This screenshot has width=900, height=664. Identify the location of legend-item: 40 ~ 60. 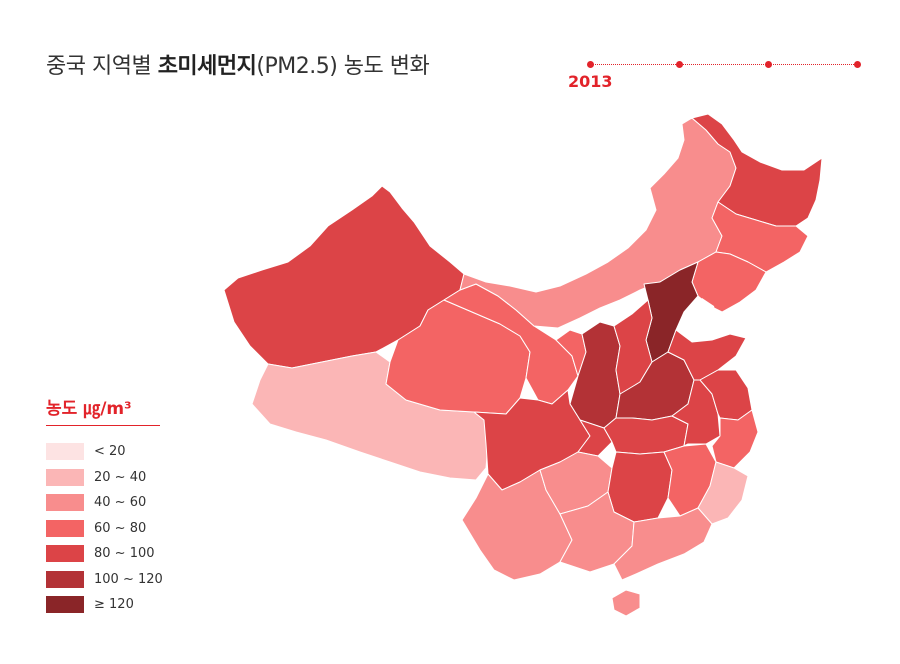
(111, 503).